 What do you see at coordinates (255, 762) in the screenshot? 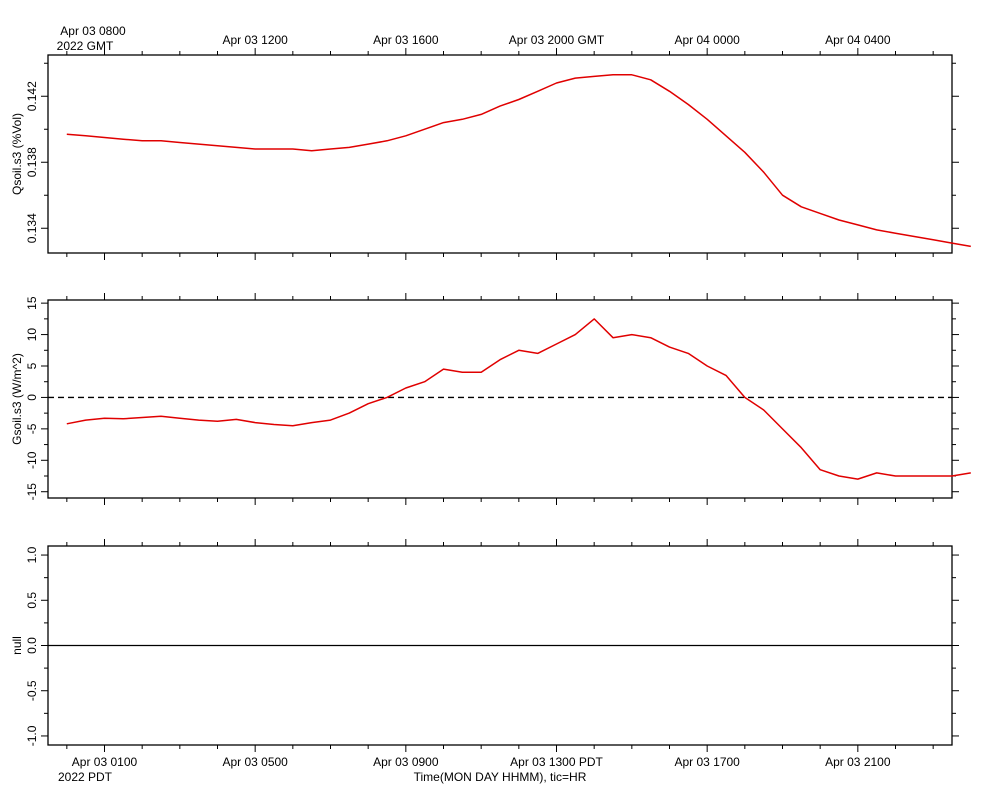
I see `bottom-axis-tick-label: Apr 03 0500` at bounding box center [255, 762].